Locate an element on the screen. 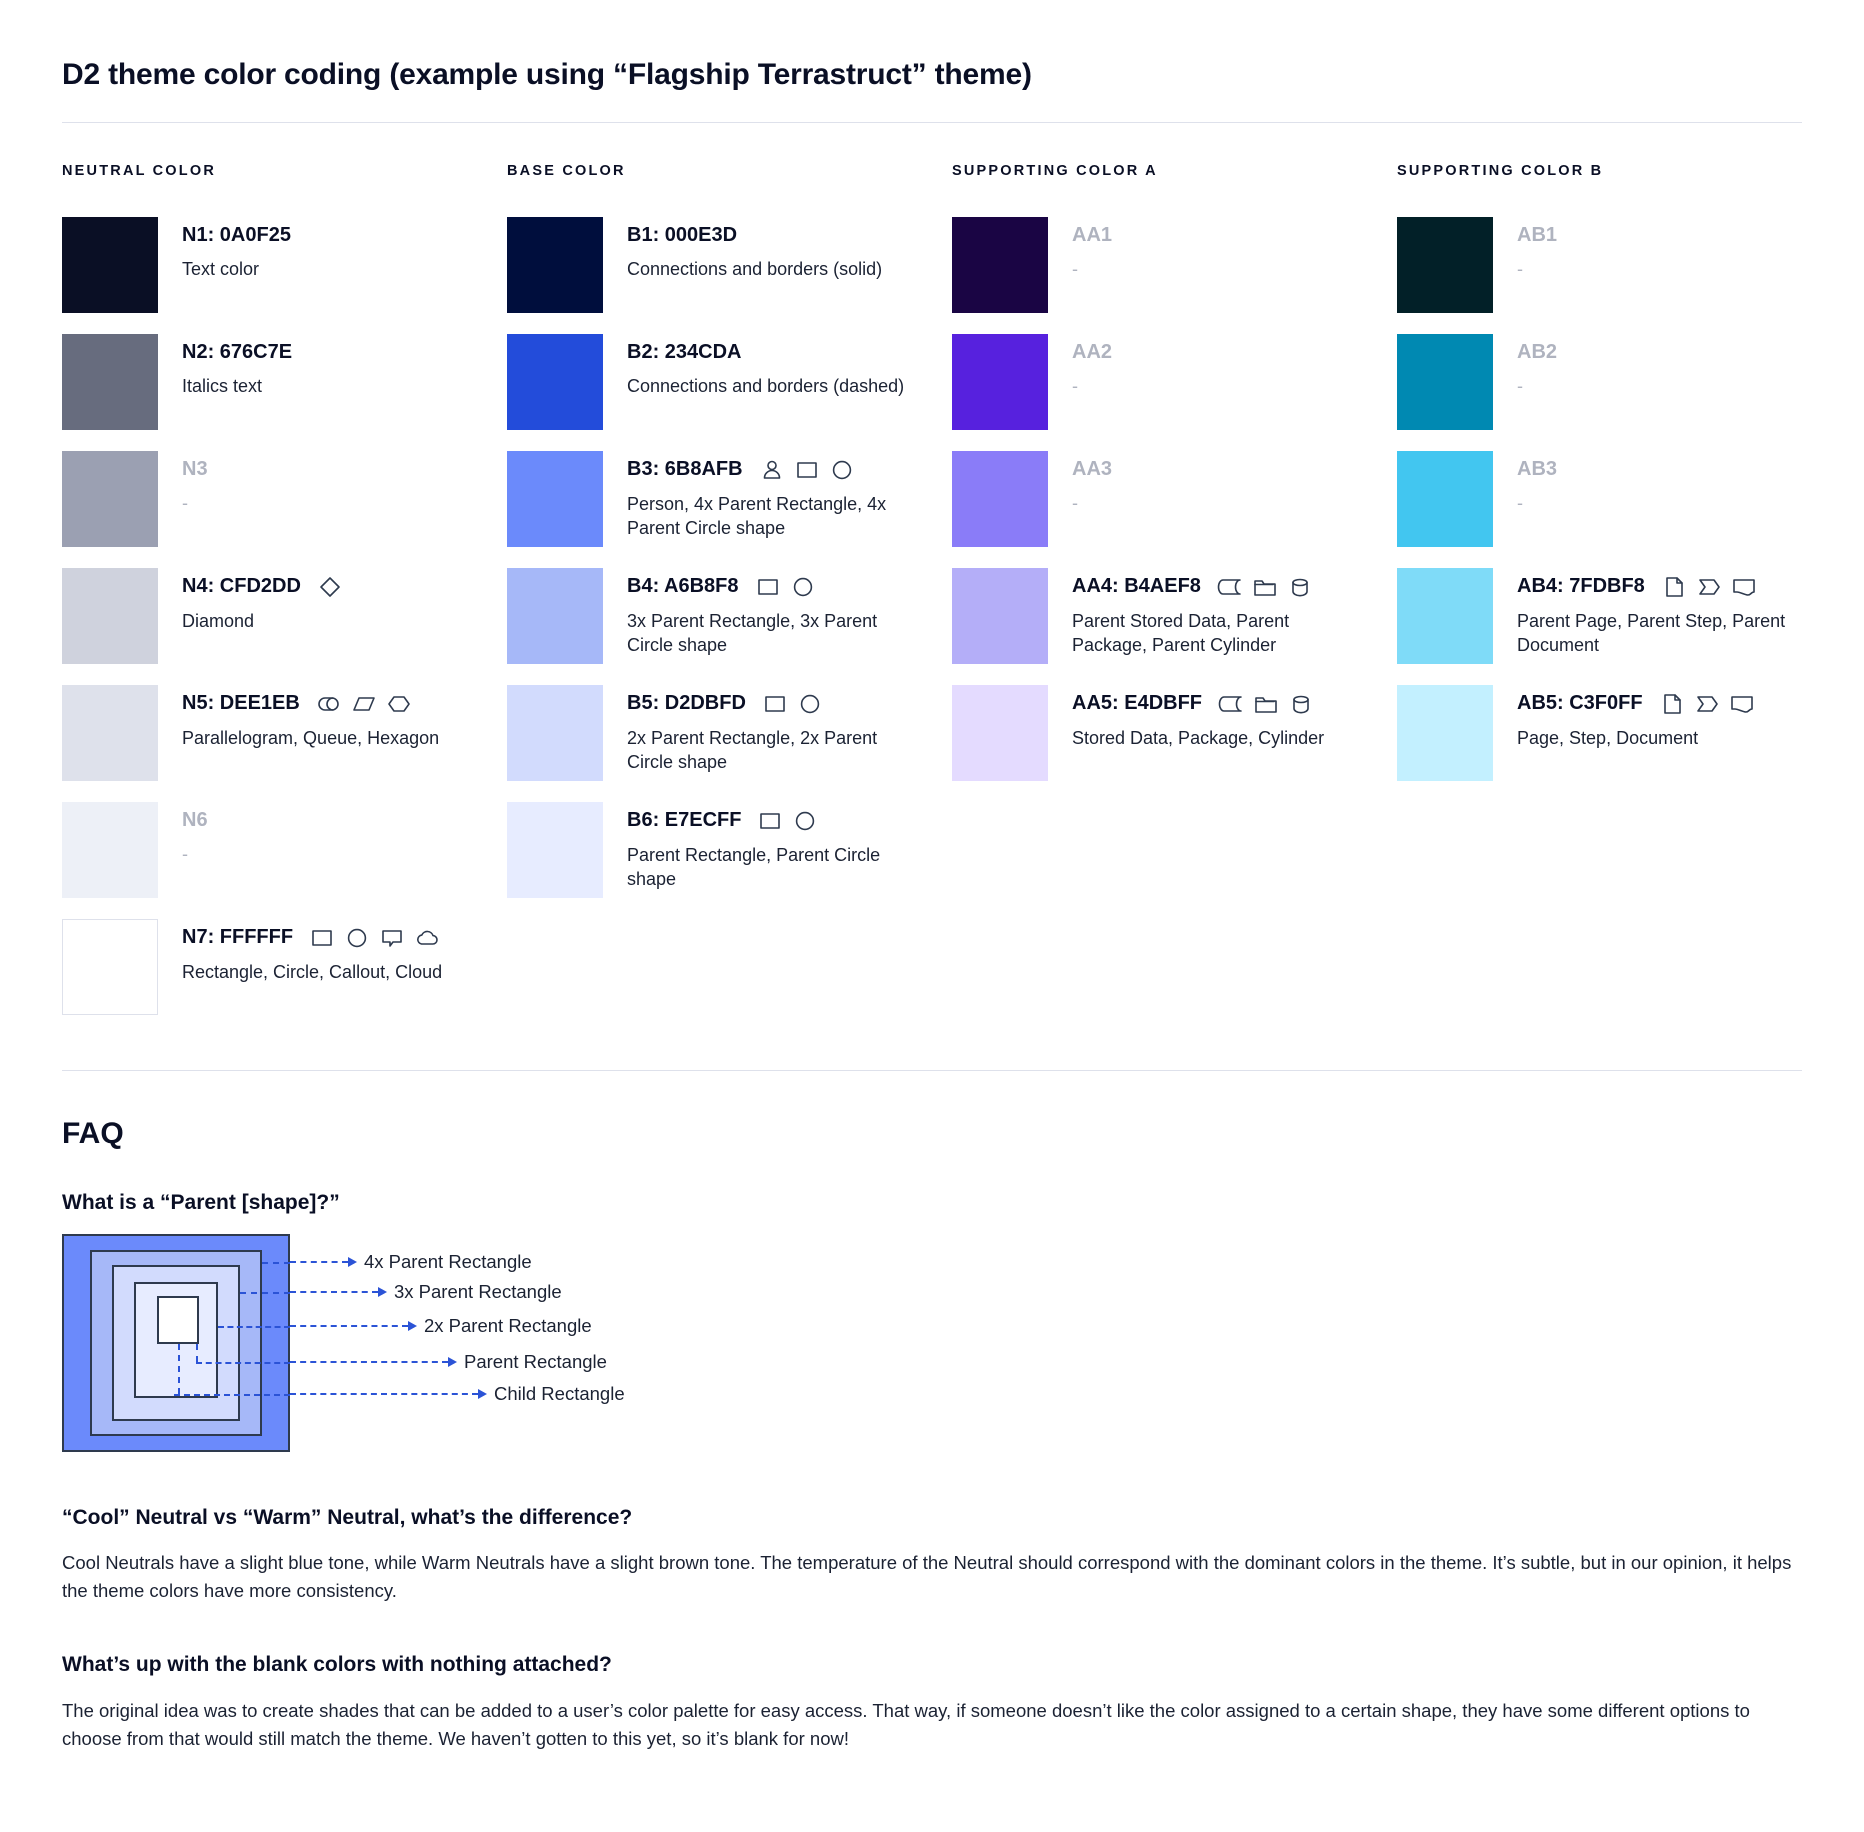  palette-divider is located at coordinates (932, 1070).